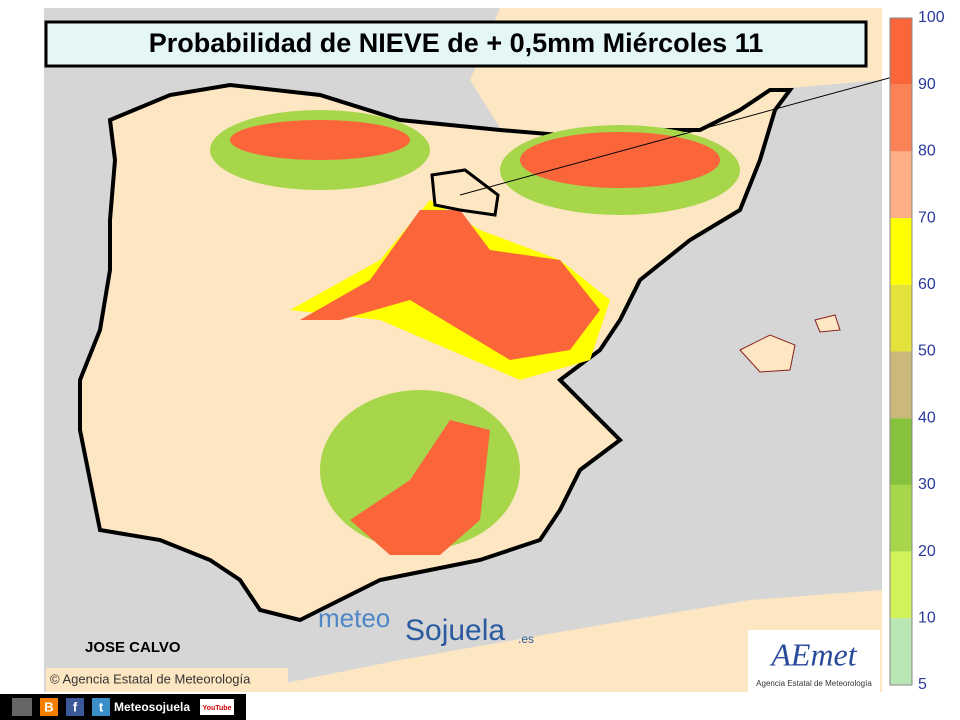 Image resolution: width=960 pixels, height=720 pixels. Describe the element at coordinates (827, 323) in the screenshot. I see `menorca` at that location.